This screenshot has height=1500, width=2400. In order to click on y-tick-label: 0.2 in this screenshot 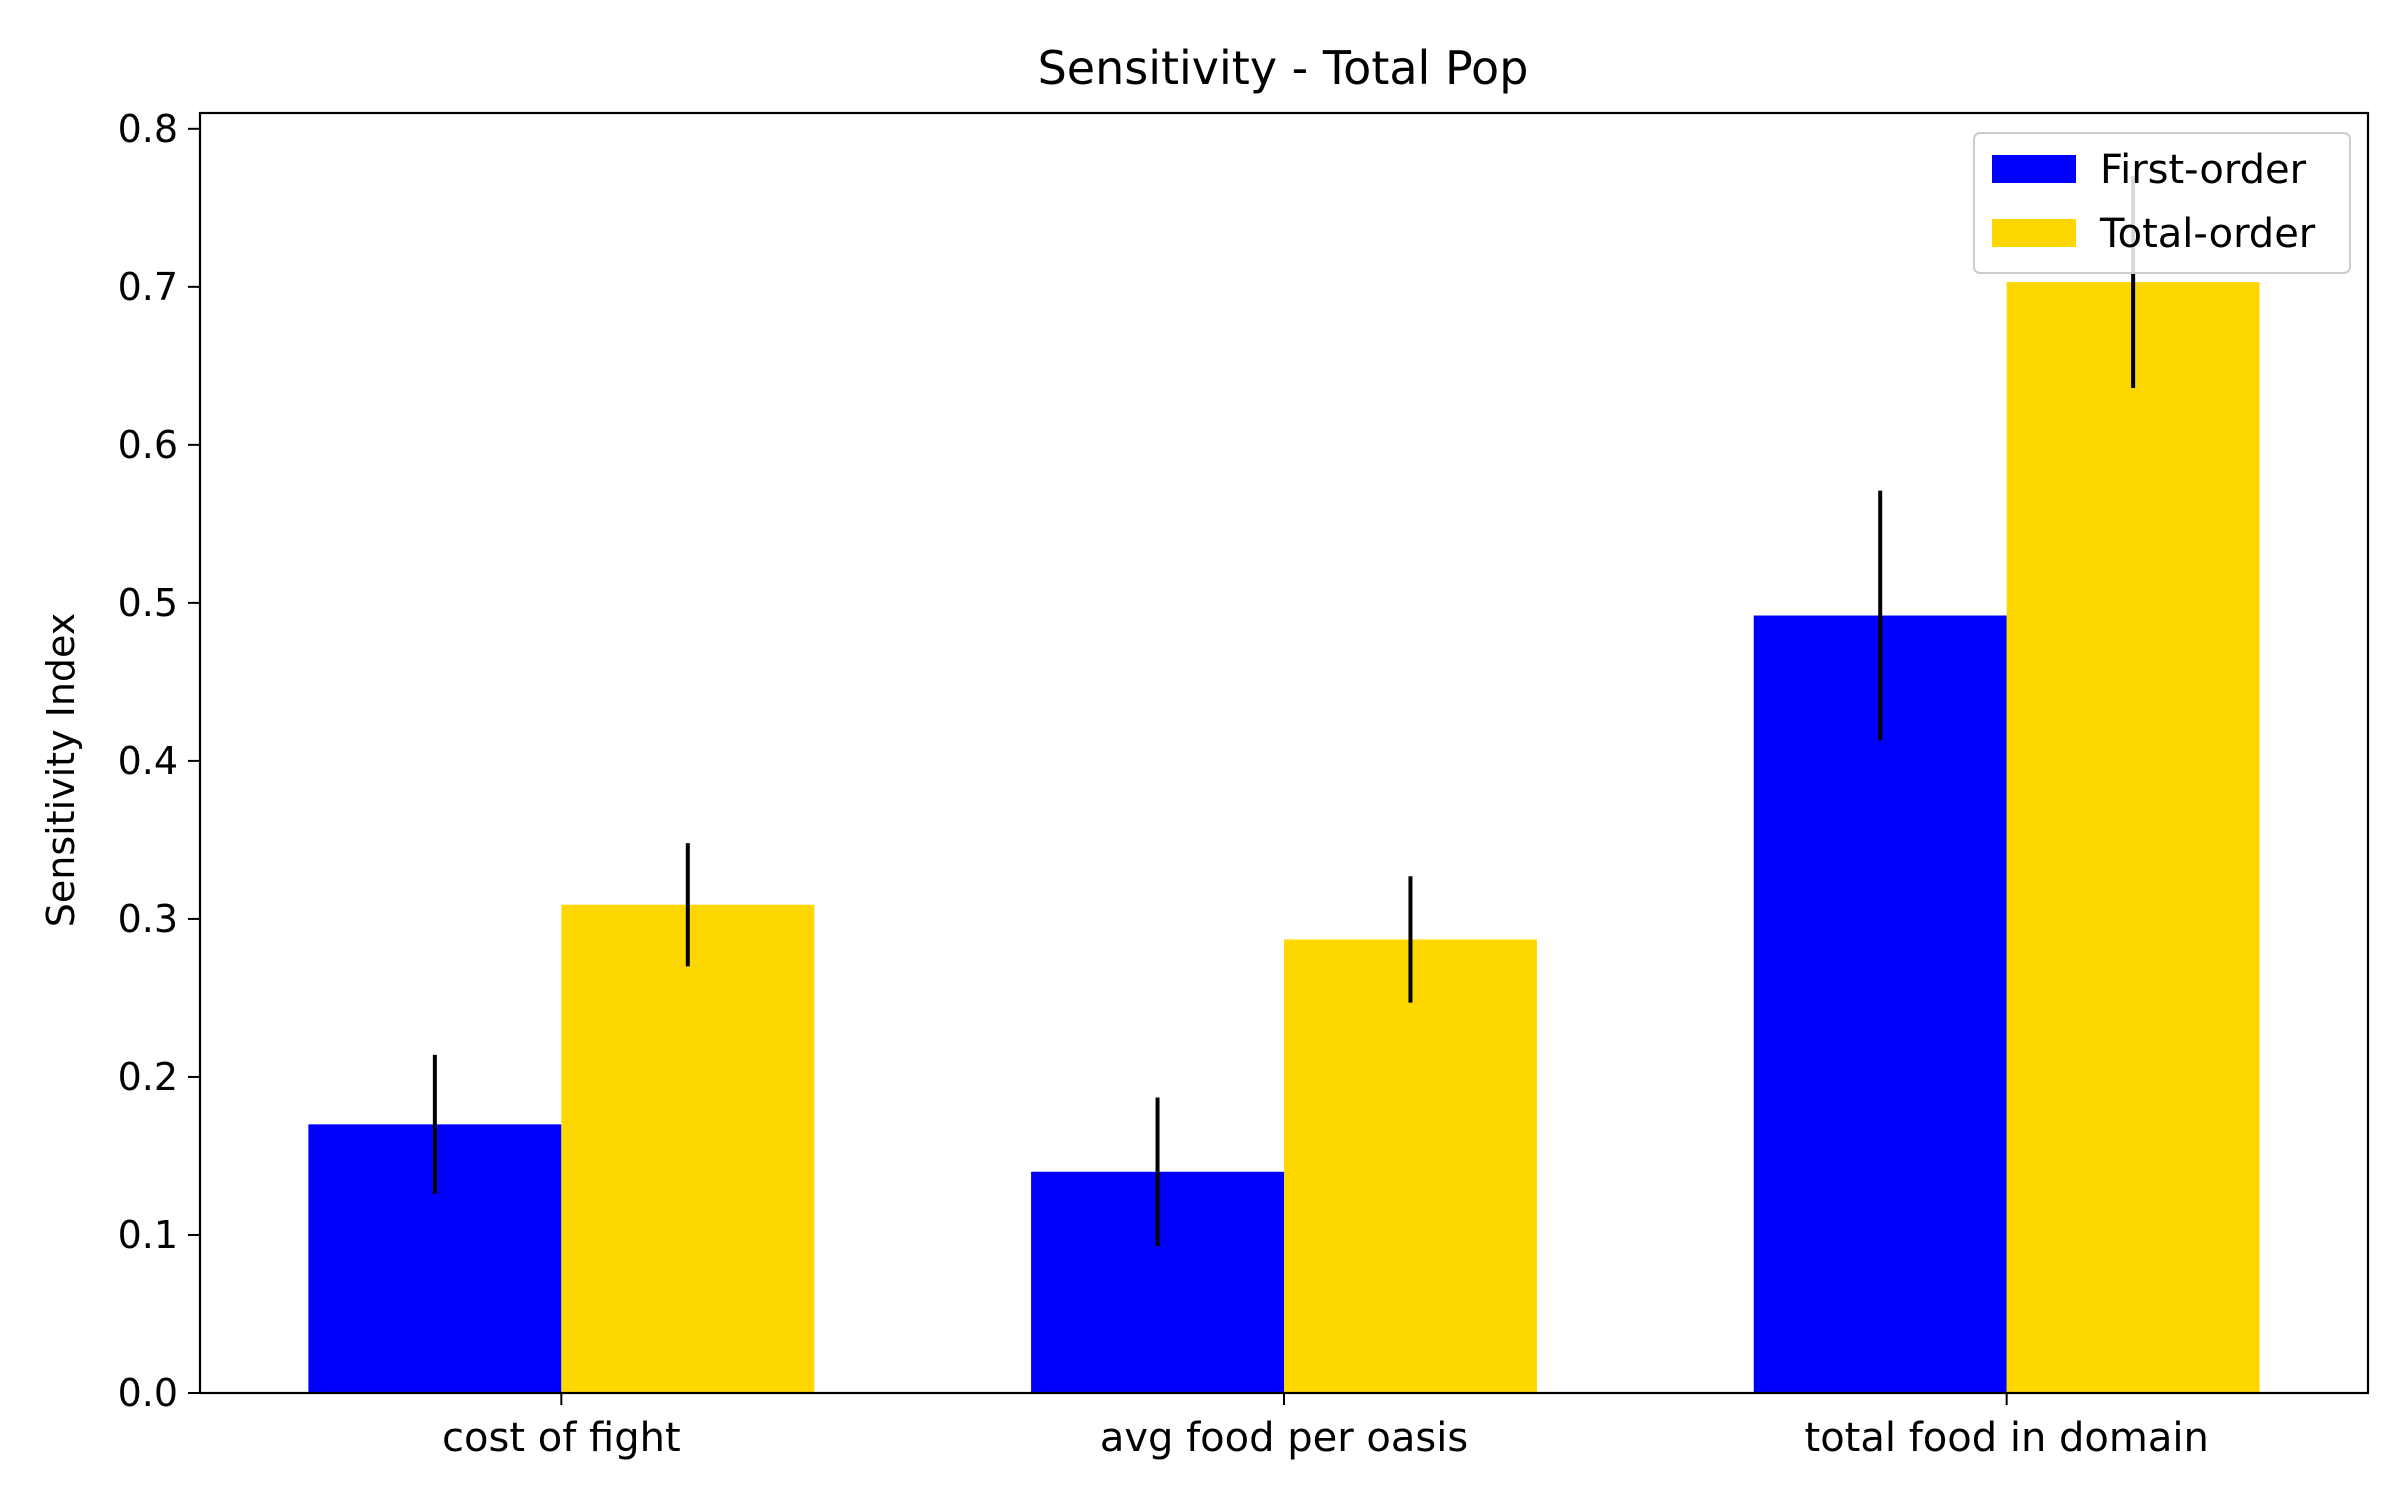, I will do `click(148, 1077)`.